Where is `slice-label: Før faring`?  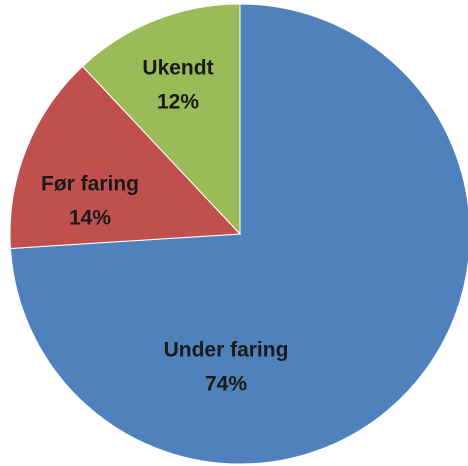
slice-label: Før faring is located at coordinates (90, 184).